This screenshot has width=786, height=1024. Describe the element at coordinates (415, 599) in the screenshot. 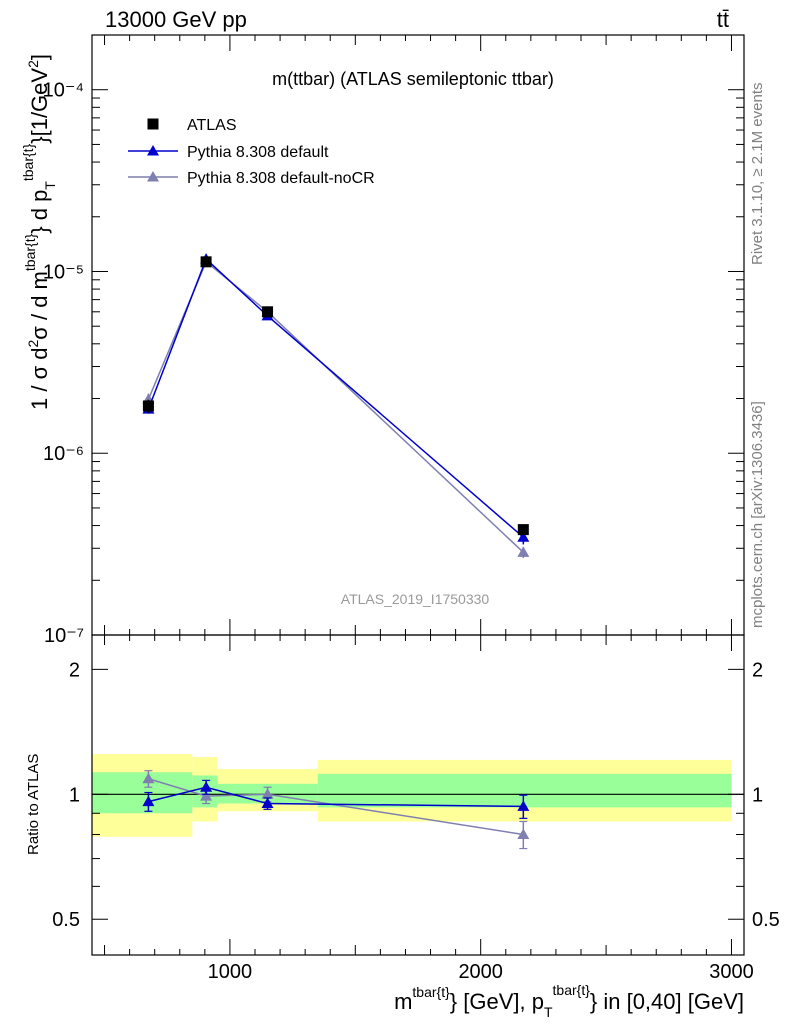

I see `analysis-watermark: ATLAS_2019_I1750330` at that location.